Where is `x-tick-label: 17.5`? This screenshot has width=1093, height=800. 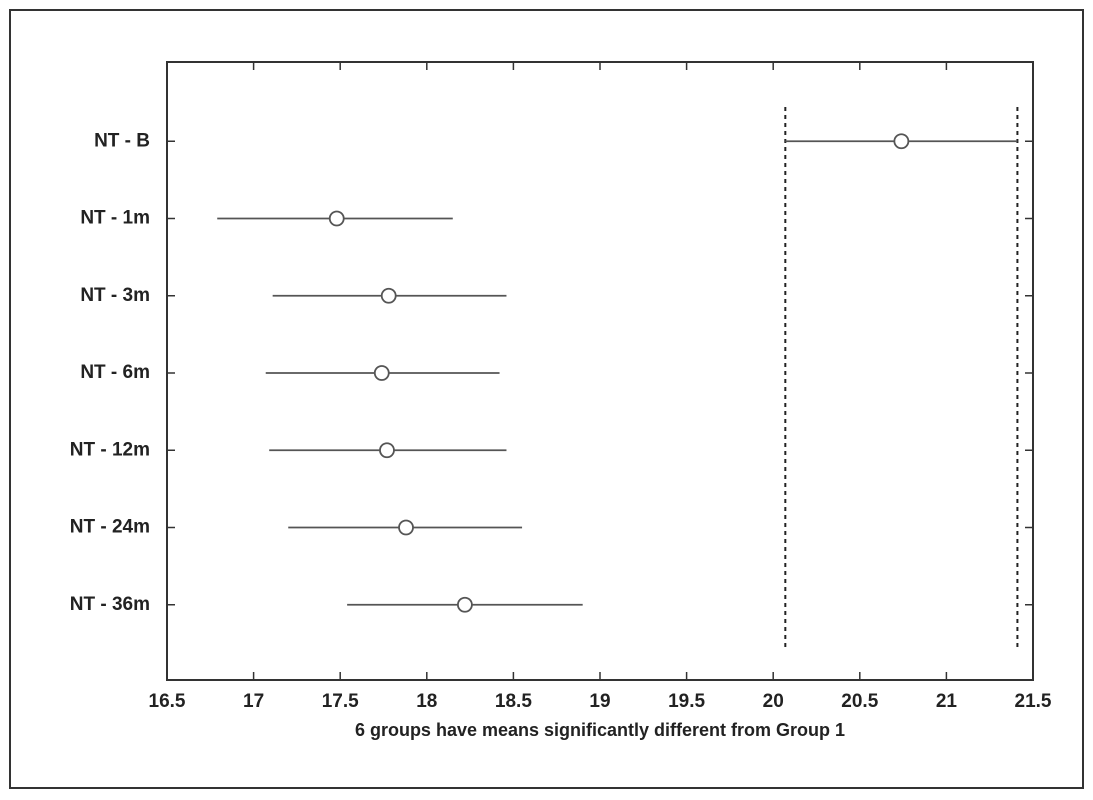 x-tick-label: 17.5 is located at coordinates (340, 701).